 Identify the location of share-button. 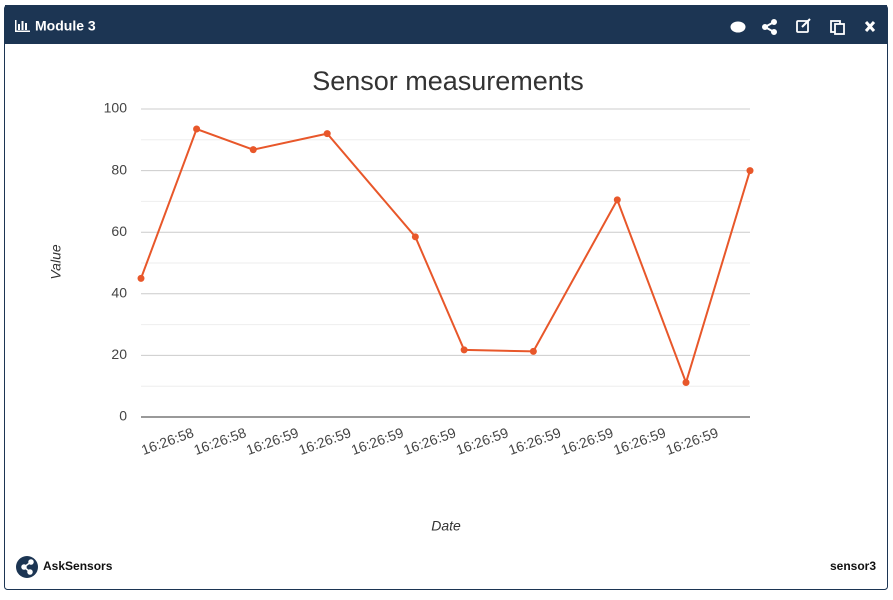
(769, 27).